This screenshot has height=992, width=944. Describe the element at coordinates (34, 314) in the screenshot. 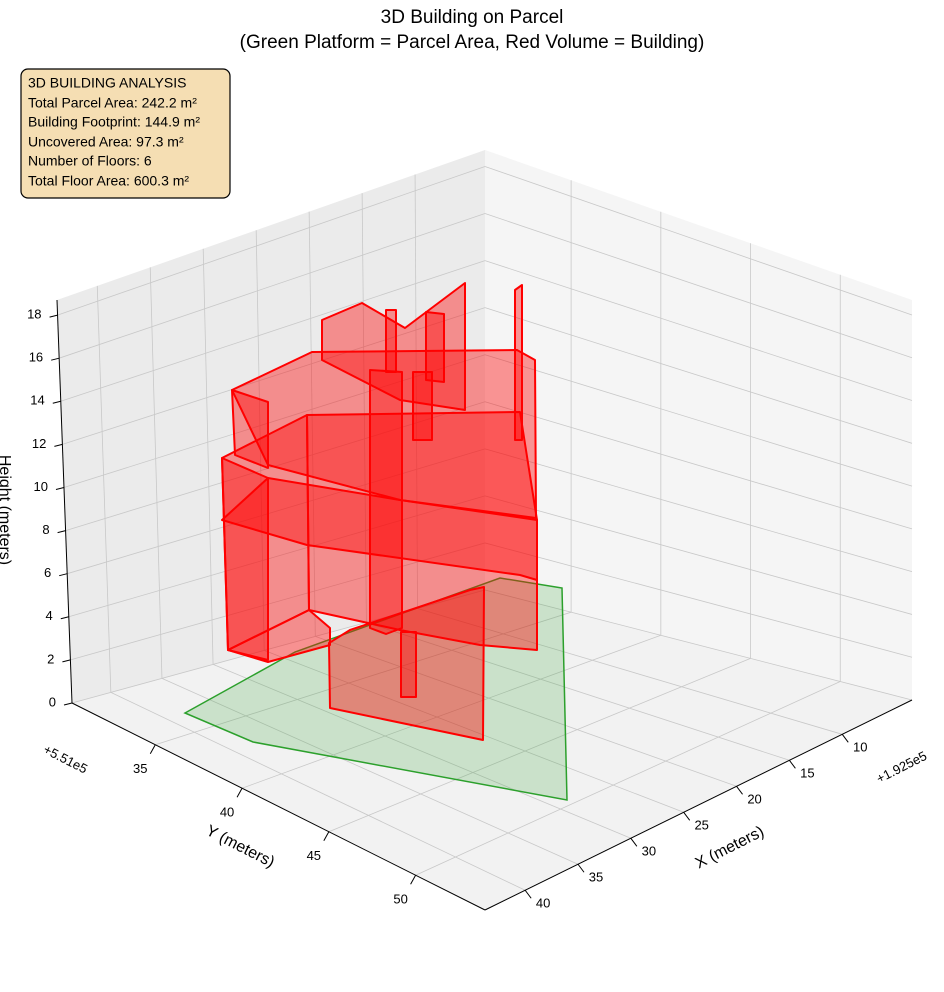

I see `z-tick-label: 18` at that location.